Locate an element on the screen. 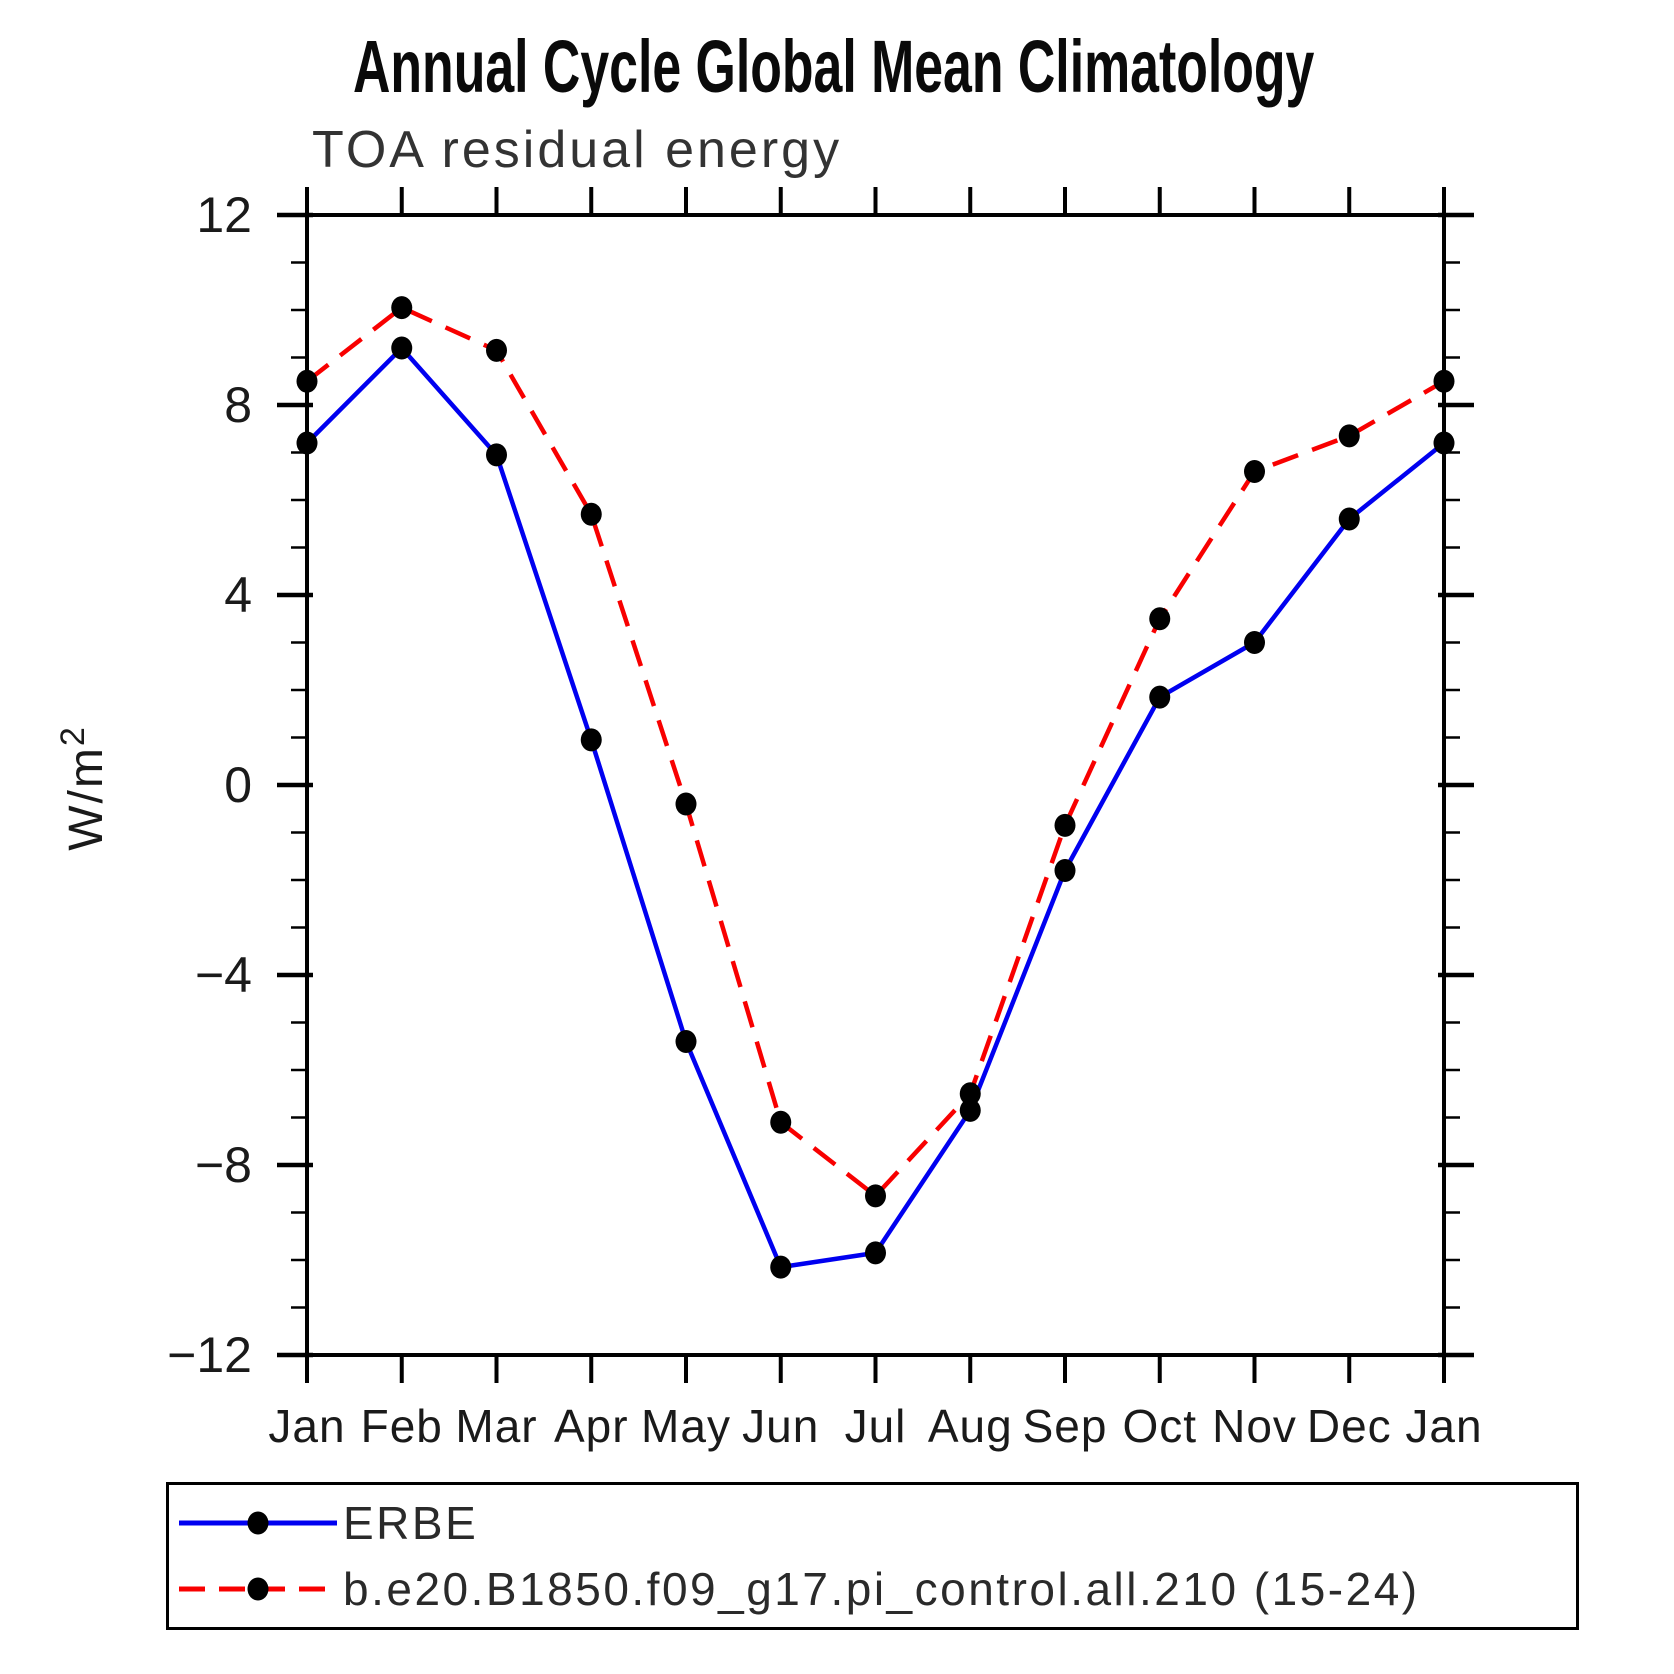 The height and width of the screenshot is (1674, 1674). month-label: Oct is located at coordinates (1159, 1426).